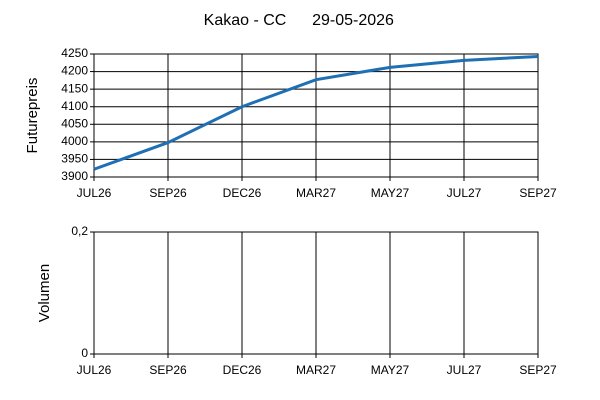 The width and height of the screenshot is (600, 400). I want to click on y-tick-label: 0, so click(84, 353).